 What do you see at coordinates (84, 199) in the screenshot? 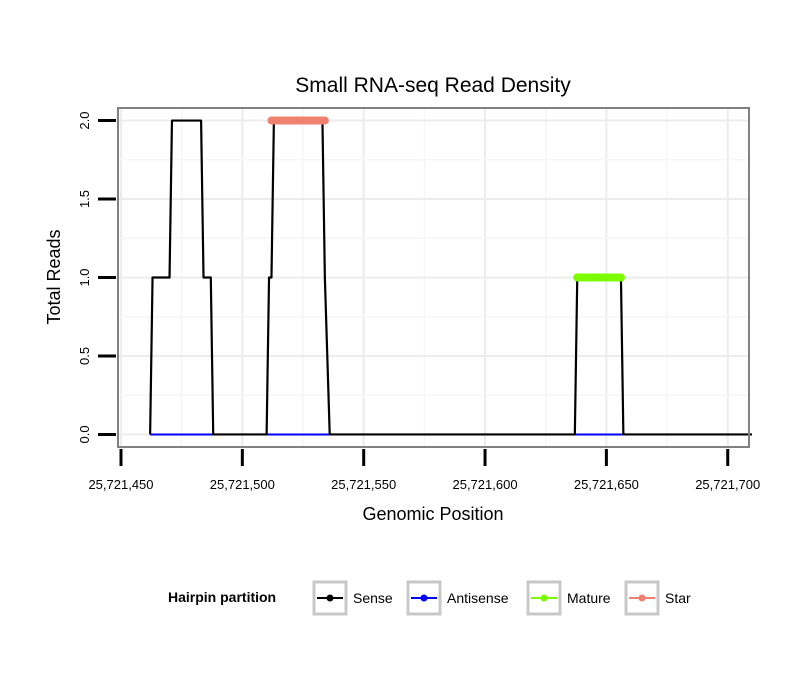
I see `y-tick-label: 1.5` at bounding box center [84, 199].